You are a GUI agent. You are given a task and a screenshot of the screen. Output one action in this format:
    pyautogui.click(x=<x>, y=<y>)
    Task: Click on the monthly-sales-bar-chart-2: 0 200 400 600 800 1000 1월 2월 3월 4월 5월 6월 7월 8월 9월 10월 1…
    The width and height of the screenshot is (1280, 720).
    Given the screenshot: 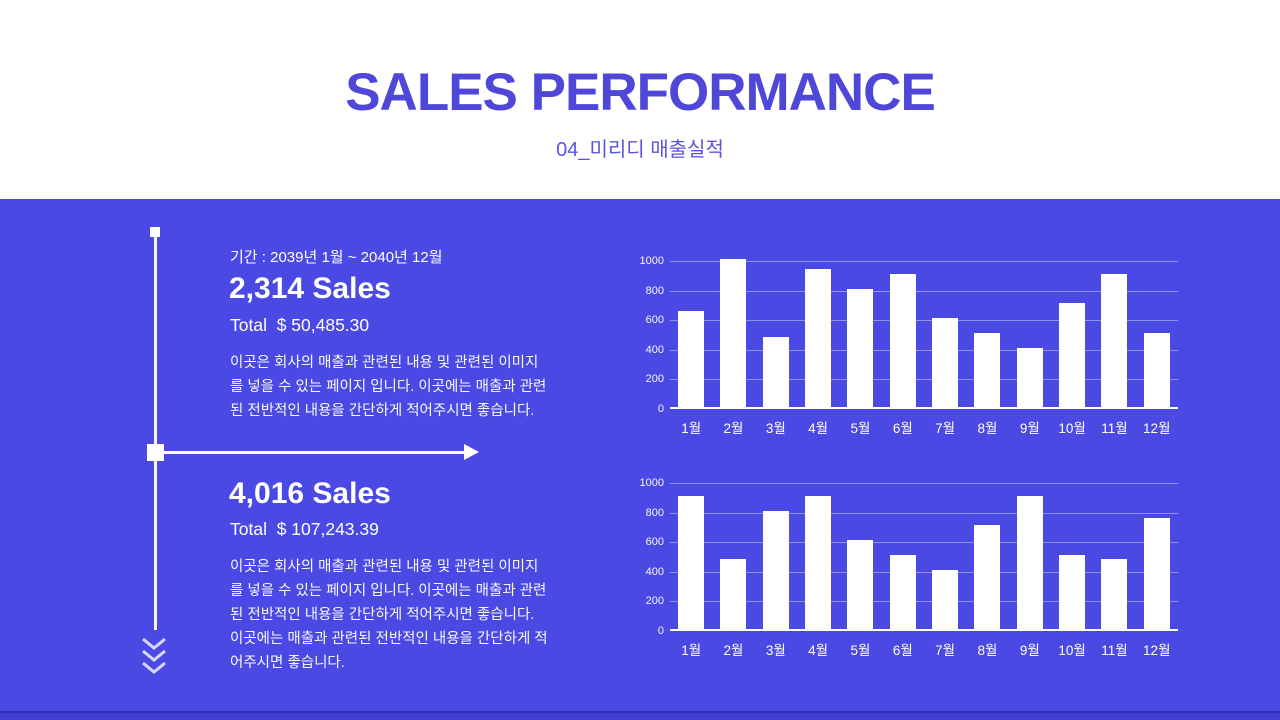 What is the action you would take?
    pyautogui.click(x=912, y=567)
    